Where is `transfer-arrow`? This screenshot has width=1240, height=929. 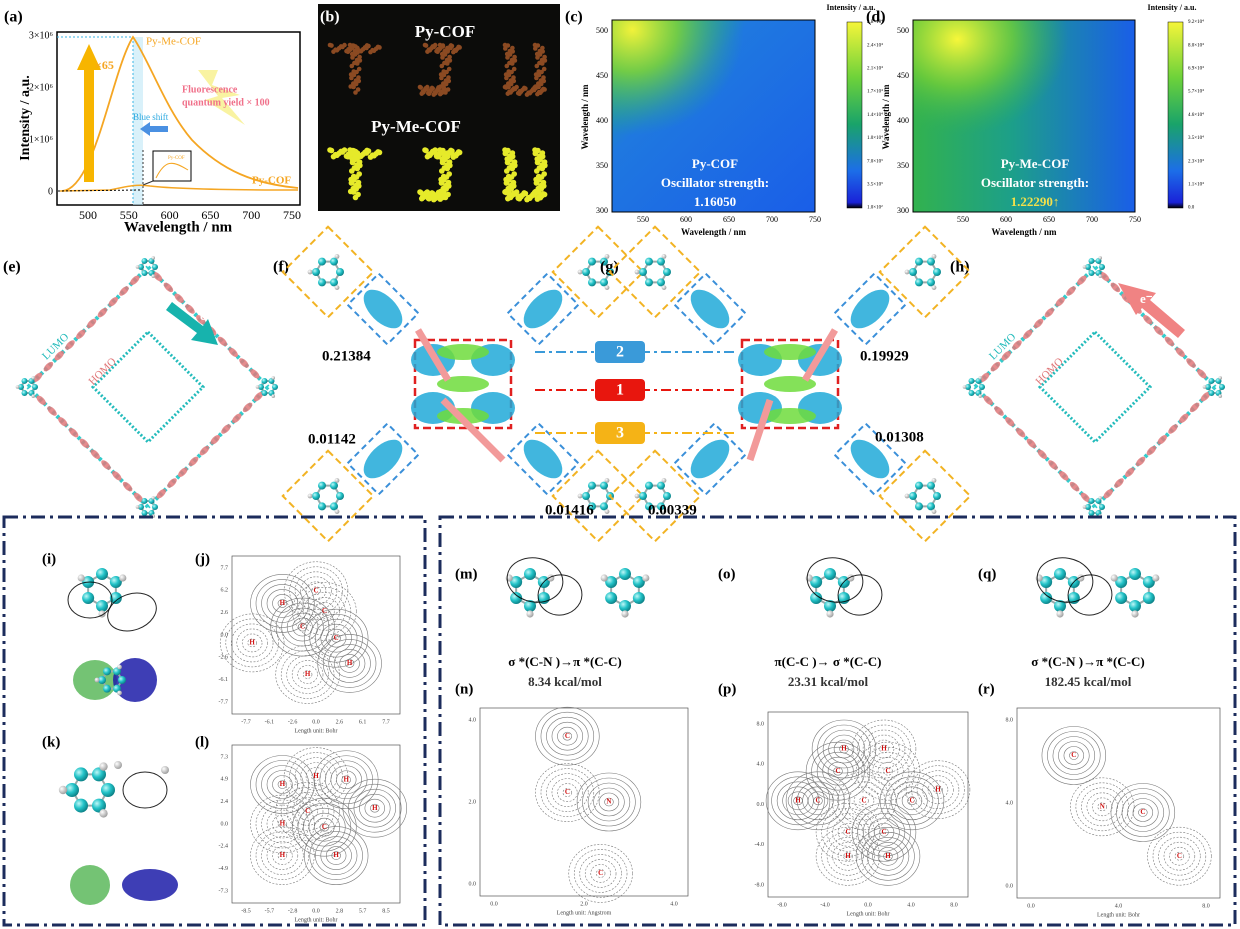 transfer-arrow is located at coordinates (760, 430).